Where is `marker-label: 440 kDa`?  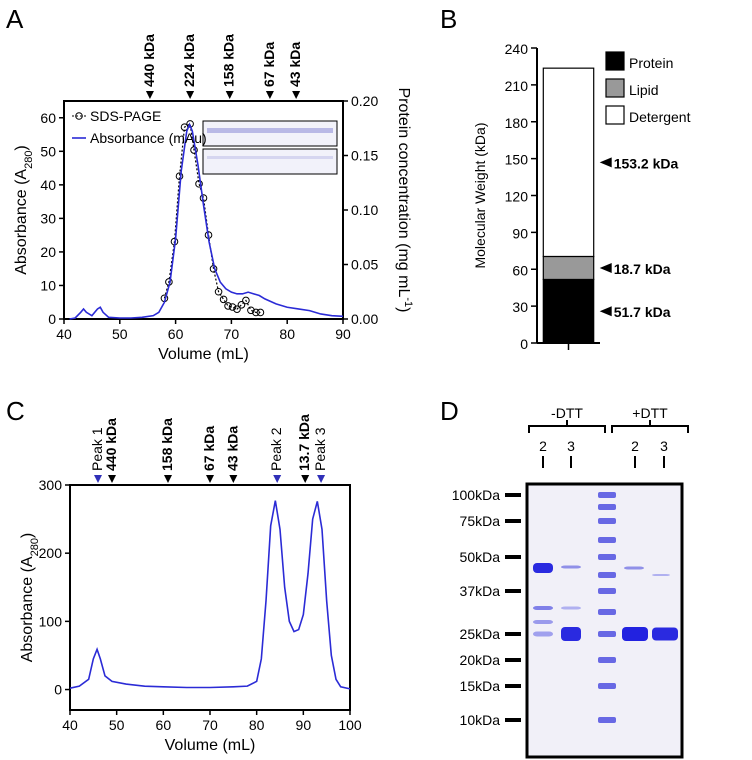
marker-label: 440 kDa is located at coordinates (149, 60).